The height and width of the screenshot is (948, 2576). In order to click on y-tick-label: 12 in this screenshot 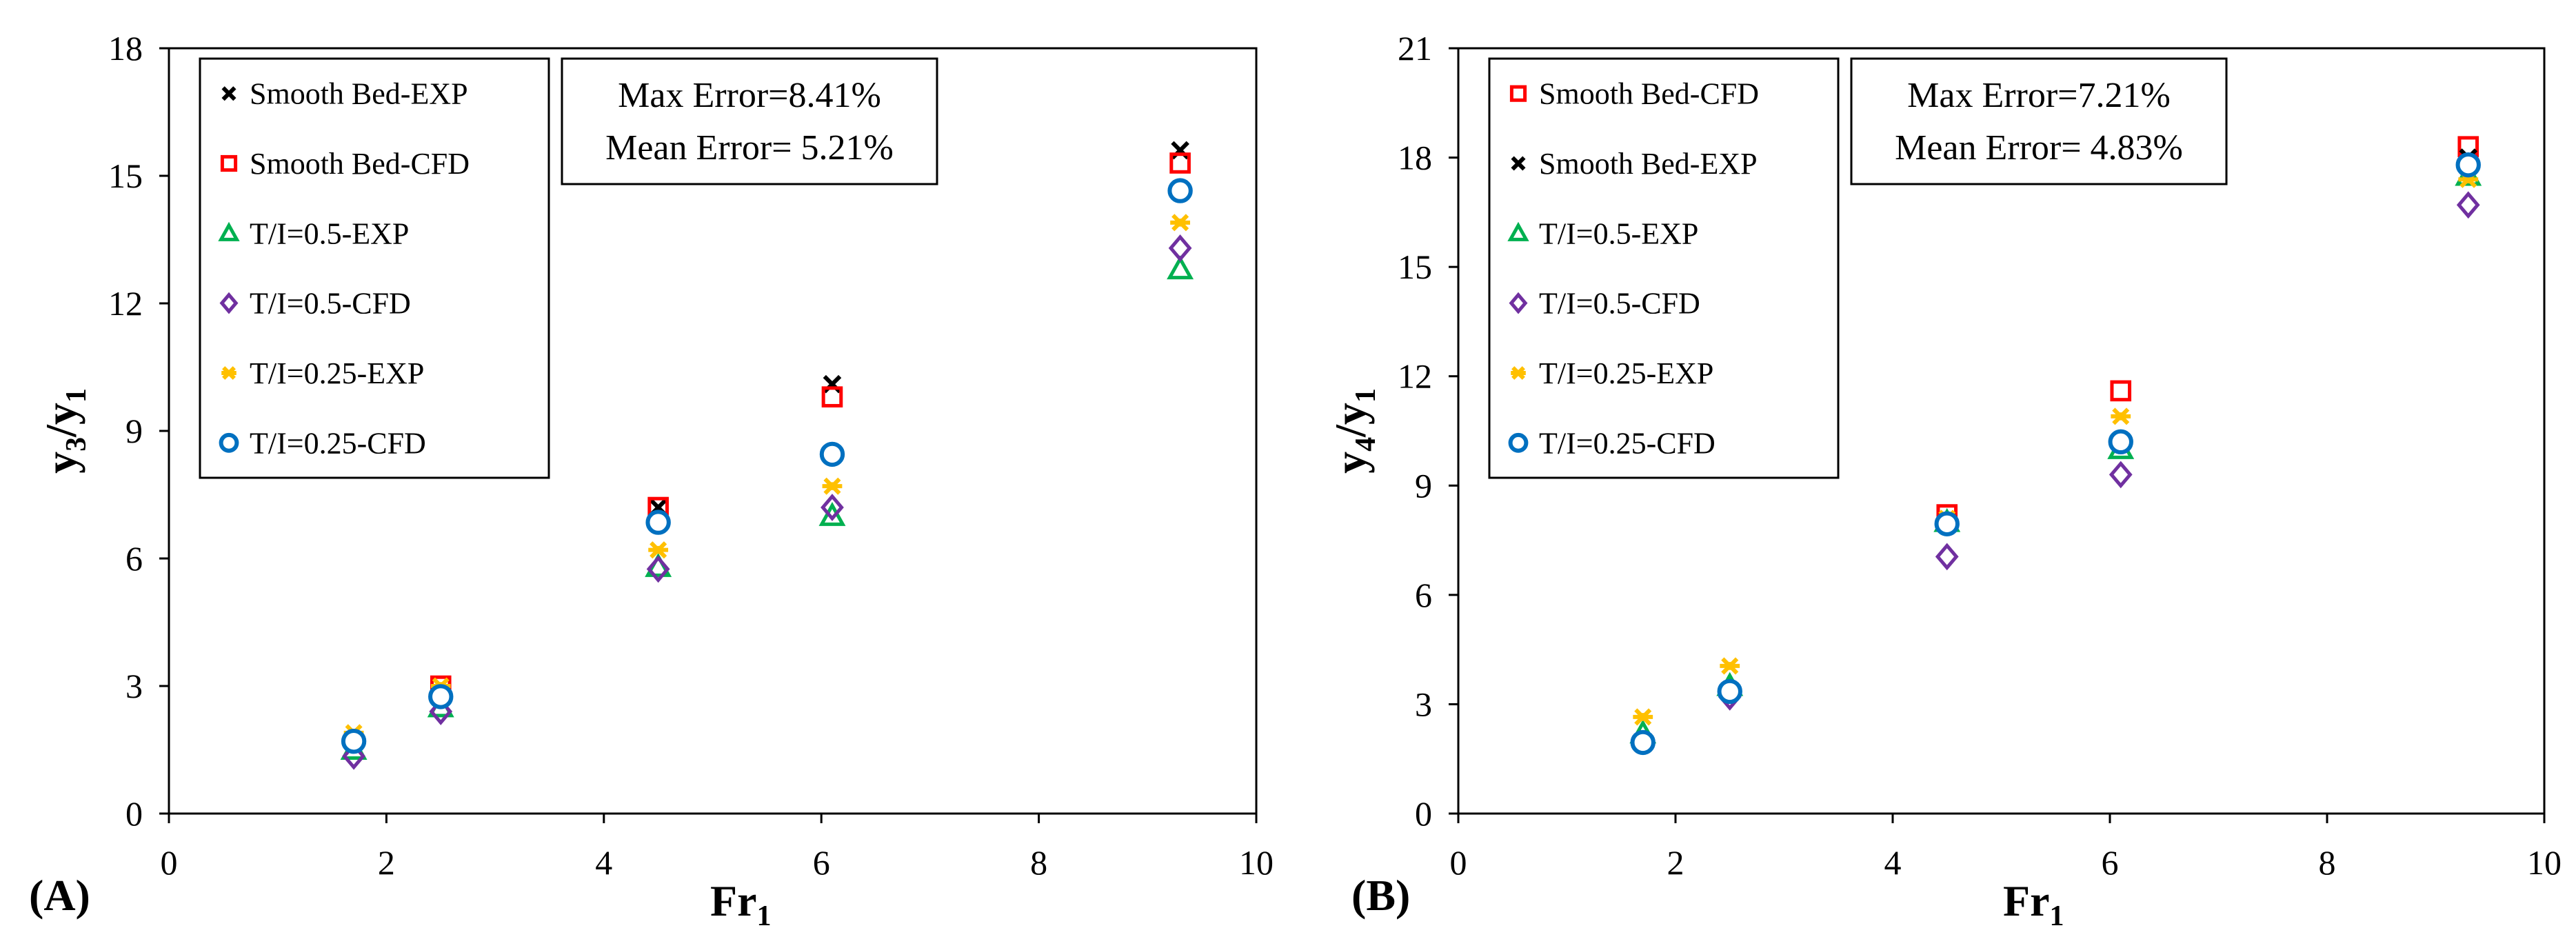, I will do `click(1415, 377)`.